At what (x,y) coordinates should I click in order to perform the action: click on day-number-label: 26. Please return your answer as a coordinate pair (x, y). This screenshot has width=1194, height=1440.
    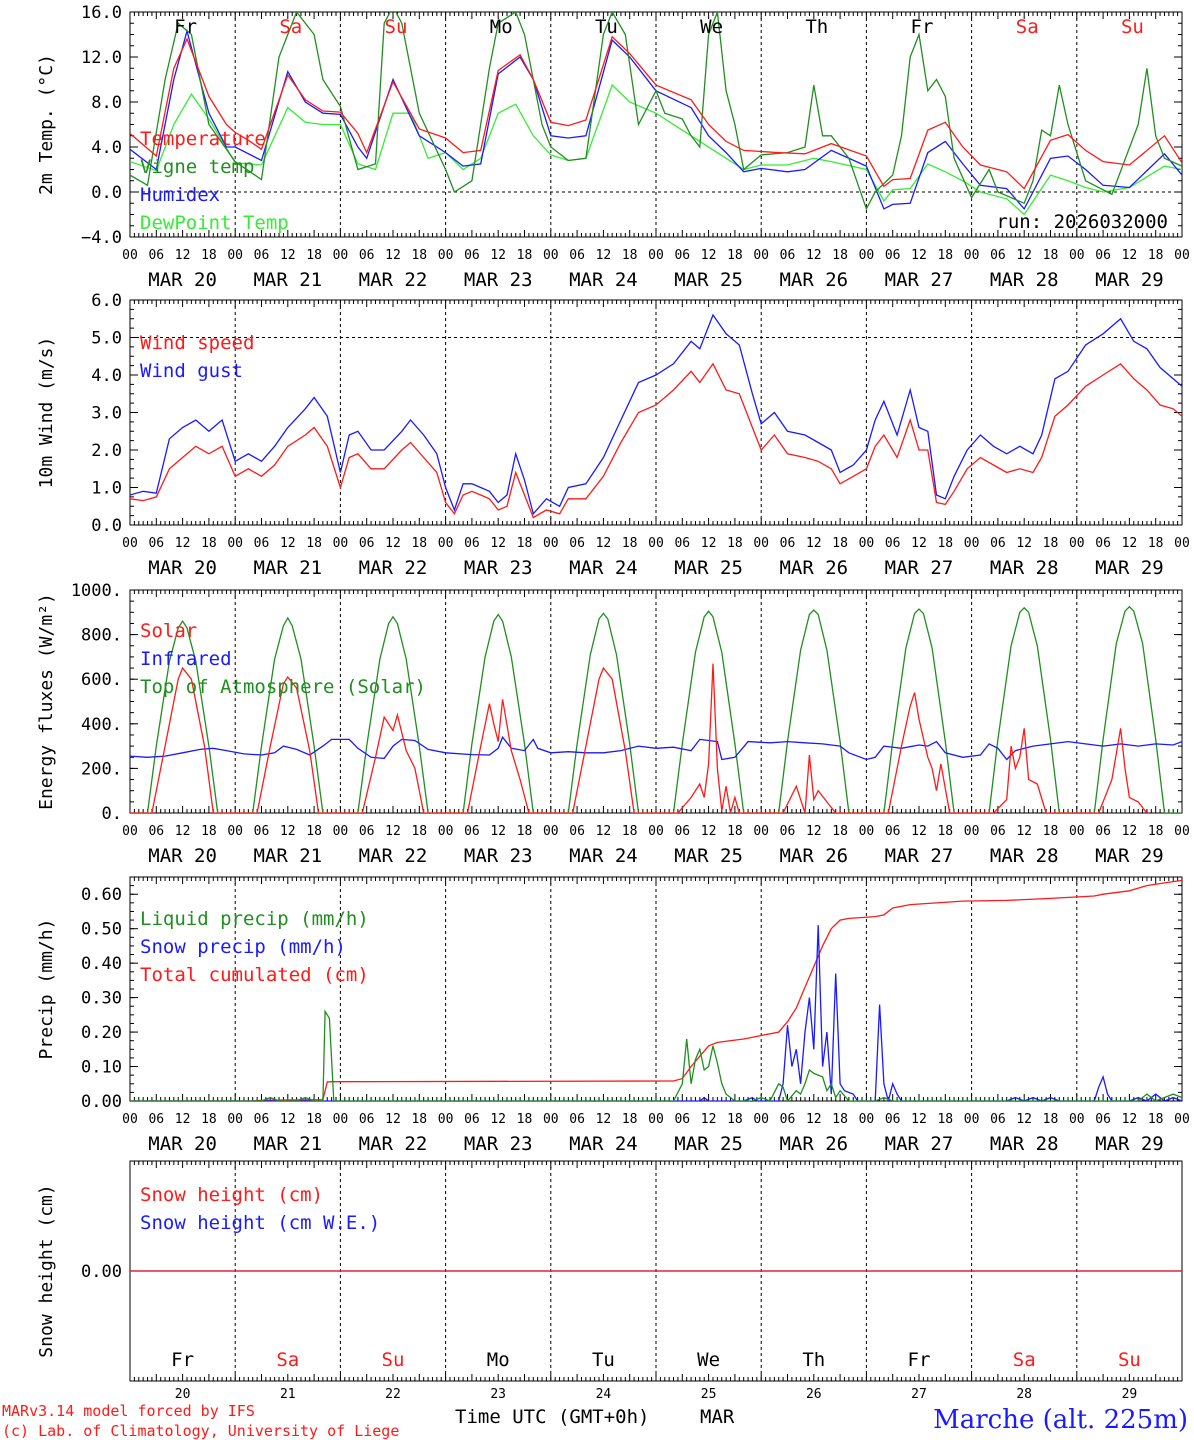
    Looking at the image, I should click on (814, 1394).